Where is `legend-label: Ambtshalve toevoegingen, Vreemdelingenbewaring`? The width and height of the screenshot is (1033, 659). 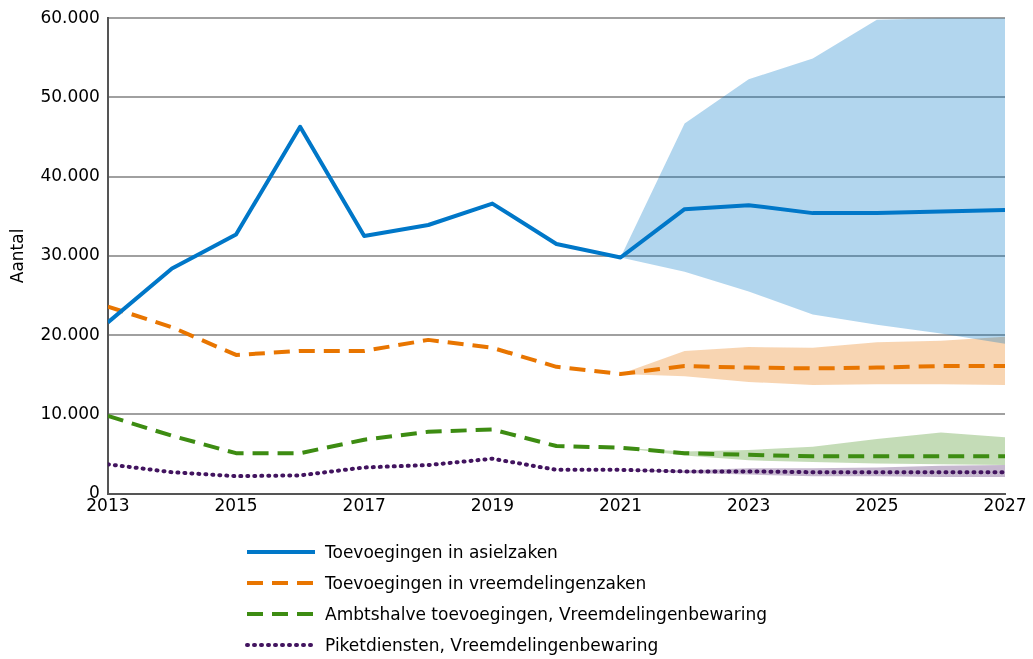
legend-label: Ambtshalve toevoegingen, Vreemdelingenbewaring is located at coordinates (546, 613).